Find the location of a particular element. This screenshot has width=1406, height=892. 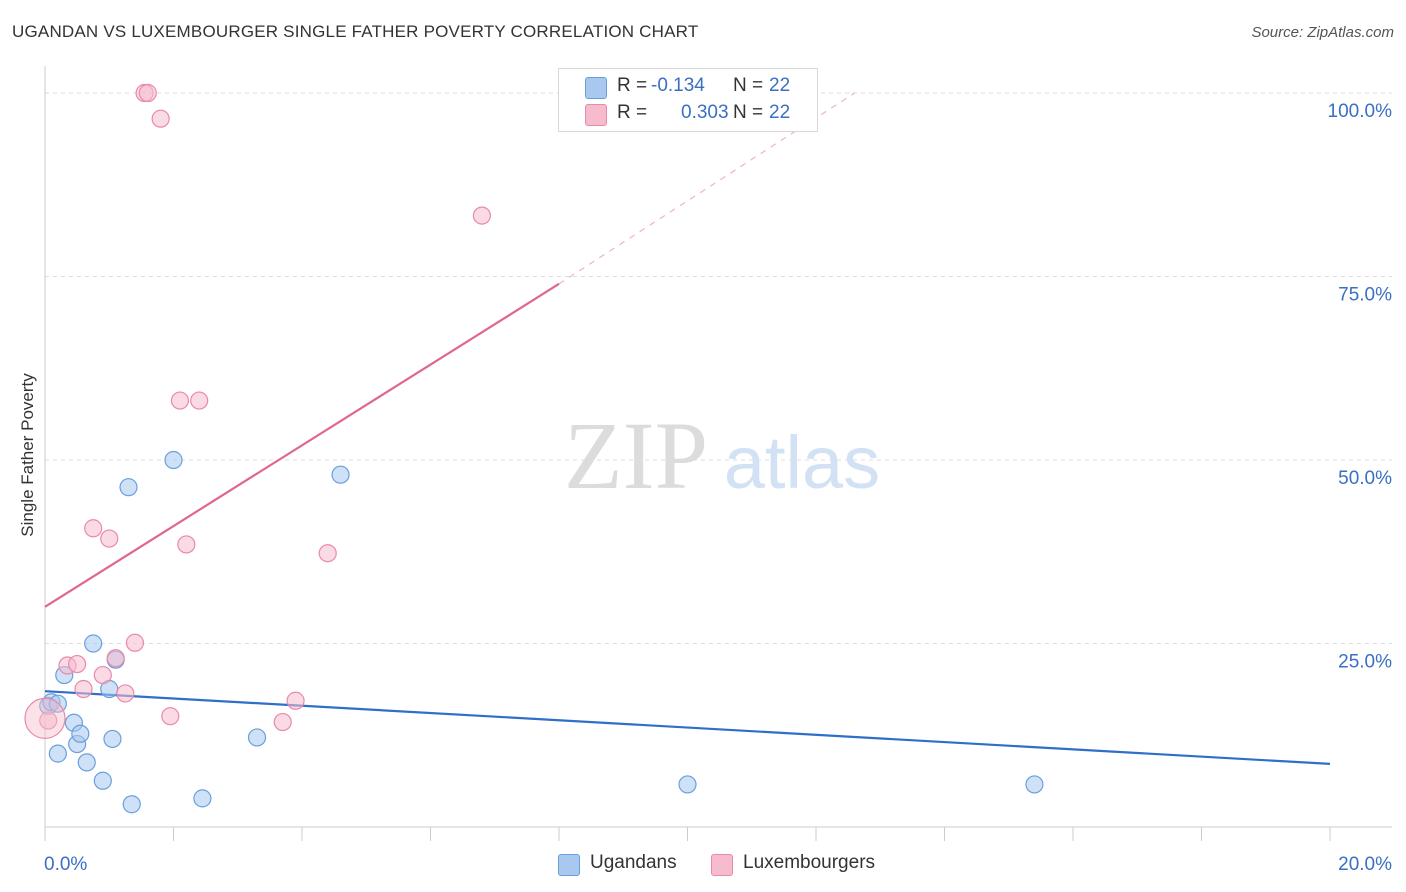

series-name-luxembourgers: Luxembourgers is located at coordinates (809, 862).